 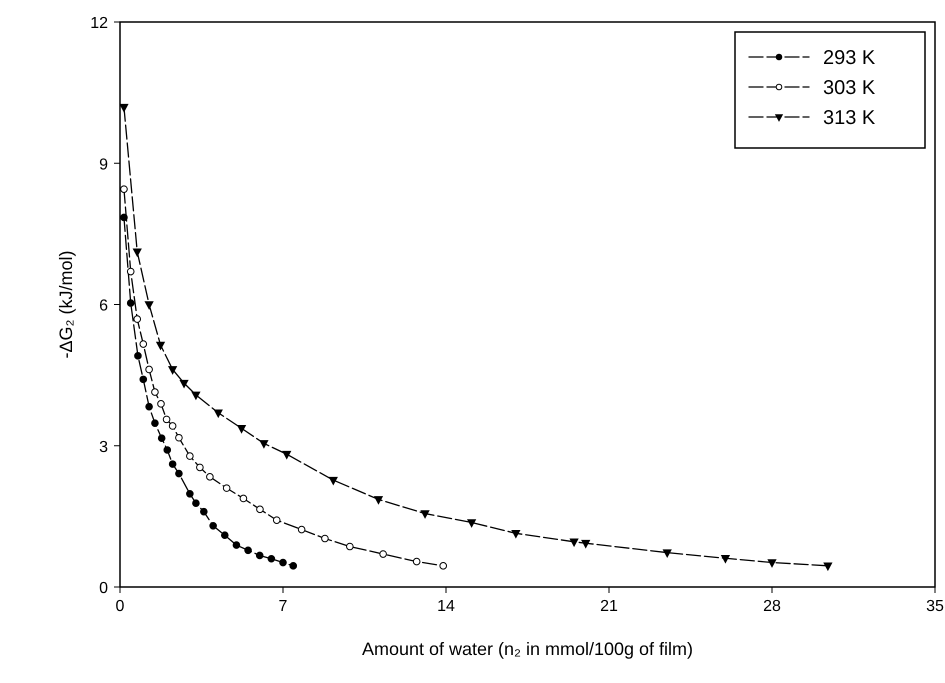 What do you see at coordinates (103, 588) in the screenshot?
I see `y-tick-label: 0` at bounding box center [103, 588].